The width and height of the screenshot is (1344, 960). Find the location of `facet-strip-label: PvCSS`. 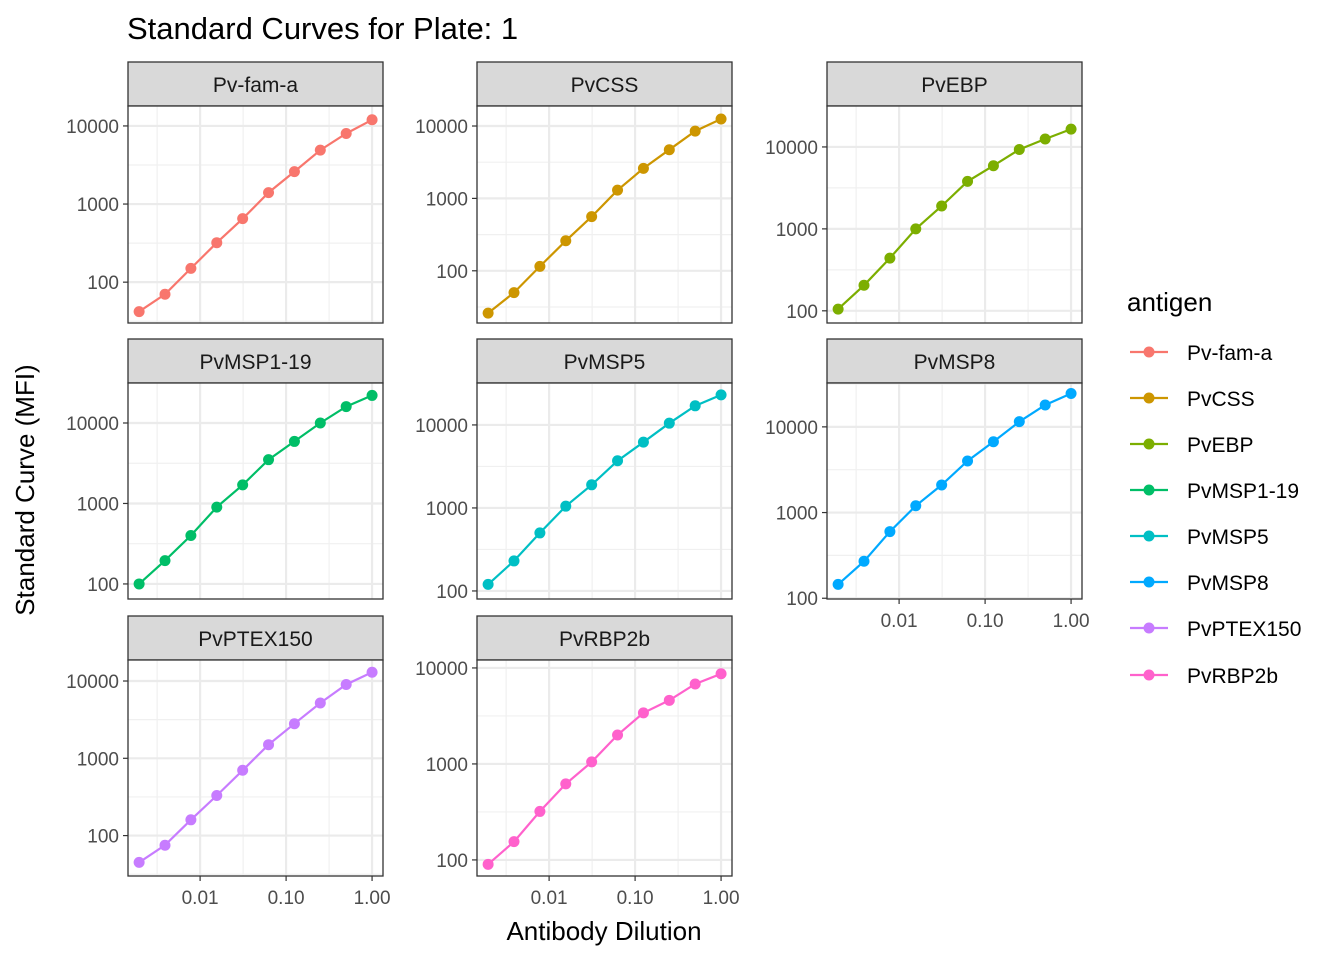

facet-strip-label: PvCSS is located at coordinates (605, 85).